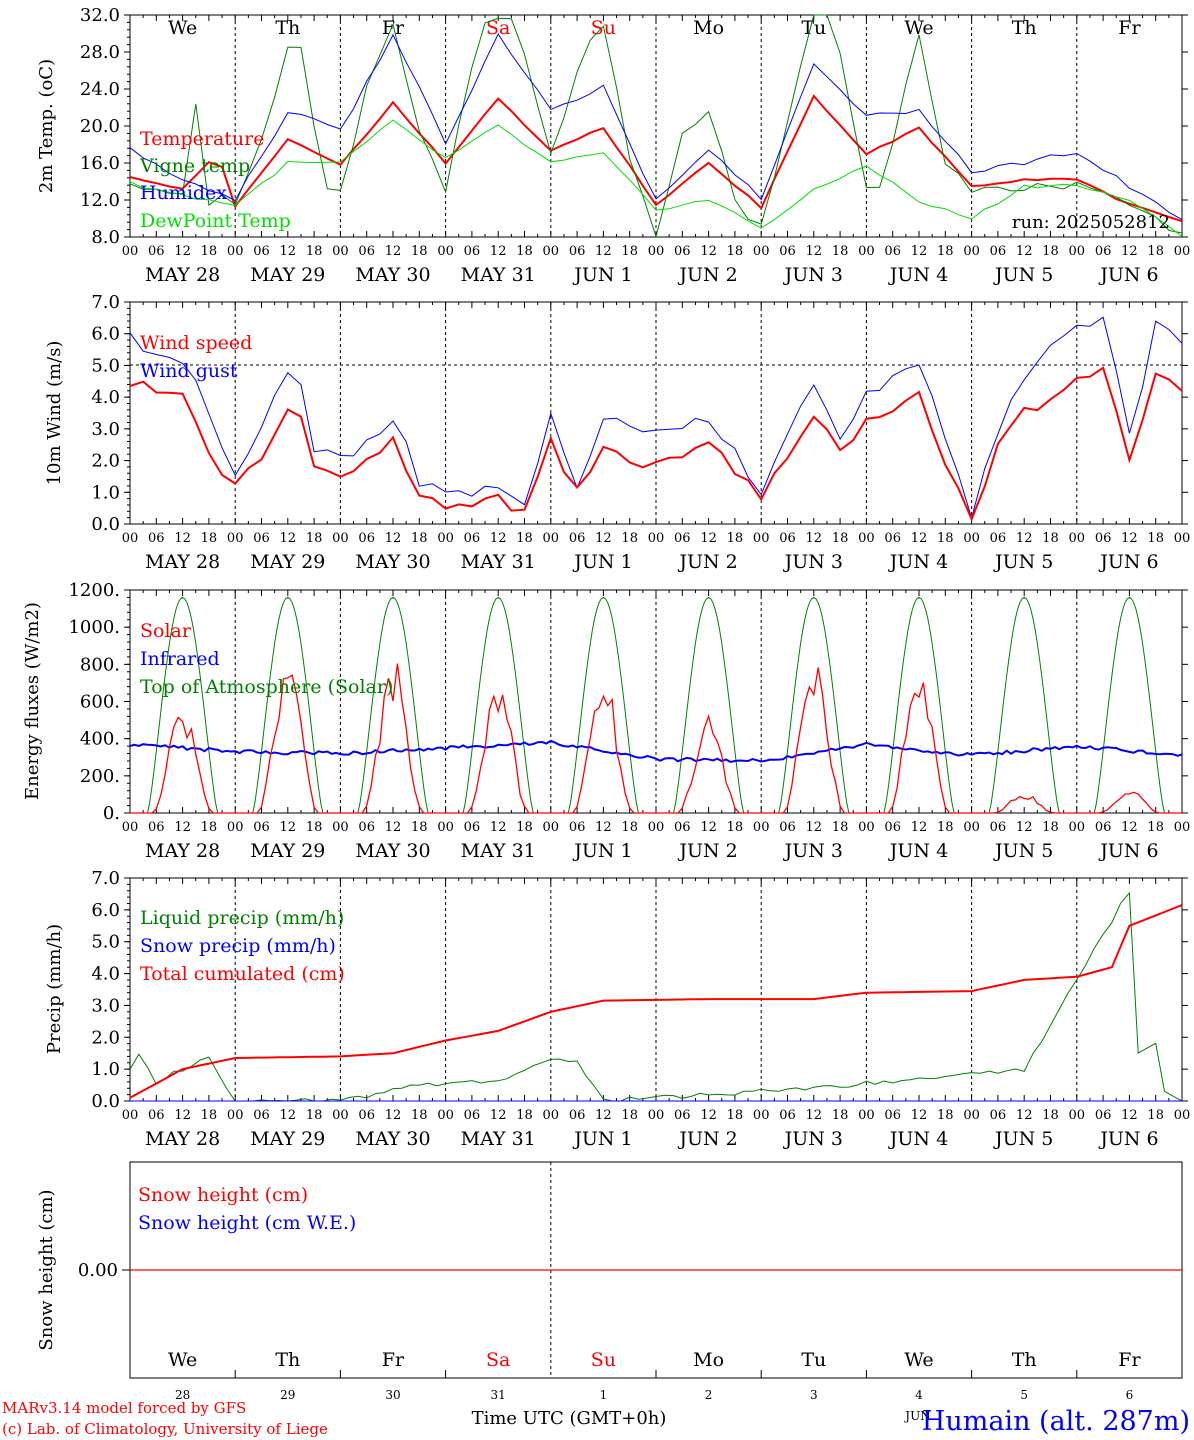 The height and width of the screenshot is (1440, 1194). Describe the element at coordinates (183, 193) in the screenshot. I see `legend-humidex: Humidex` at that location.